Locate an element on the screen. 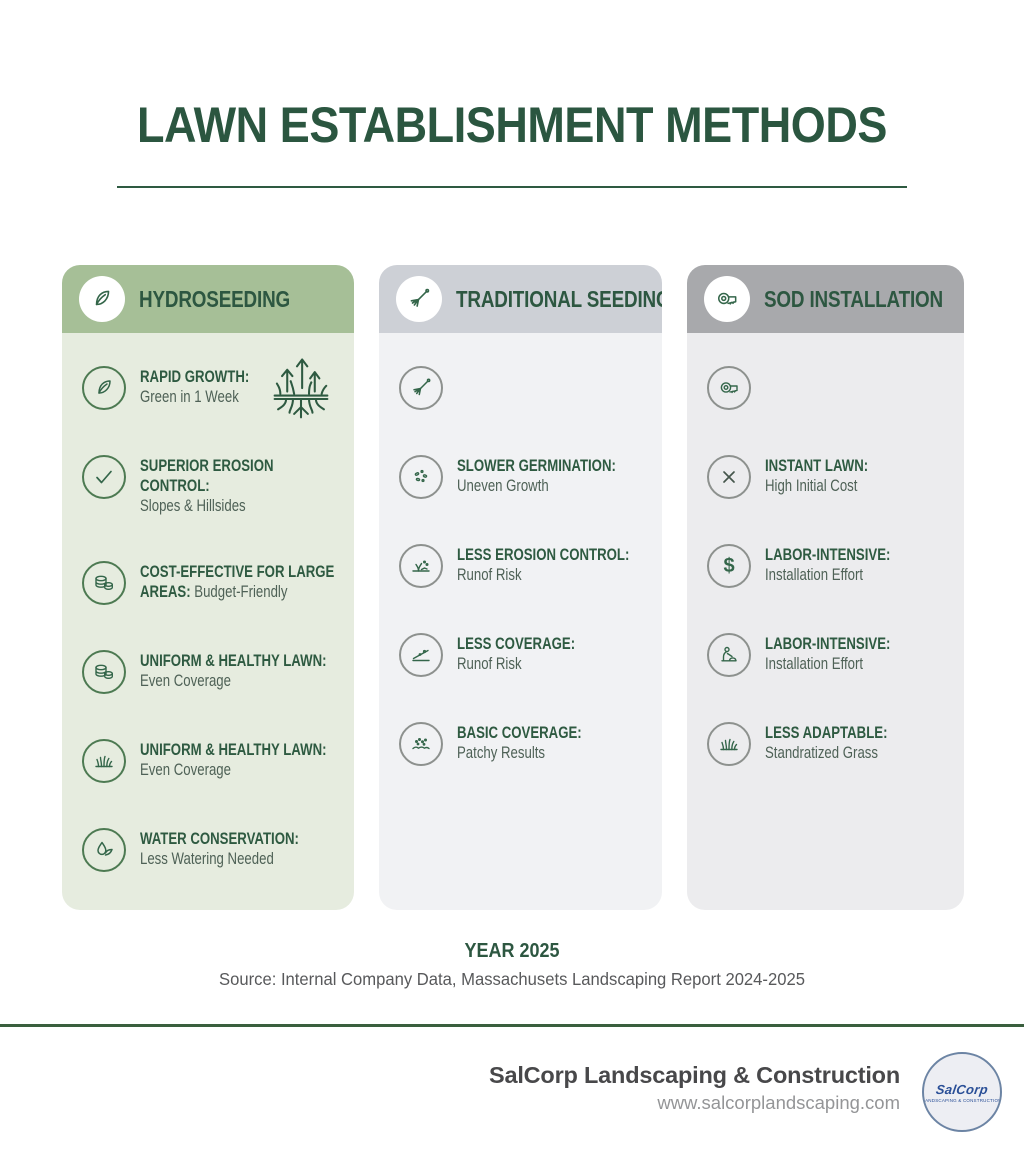 The width and height of the screenshot is (1024, 1154). feature-item: LESS ADAPTABLE: Standratized Grass is located at coordinates (832, 744).